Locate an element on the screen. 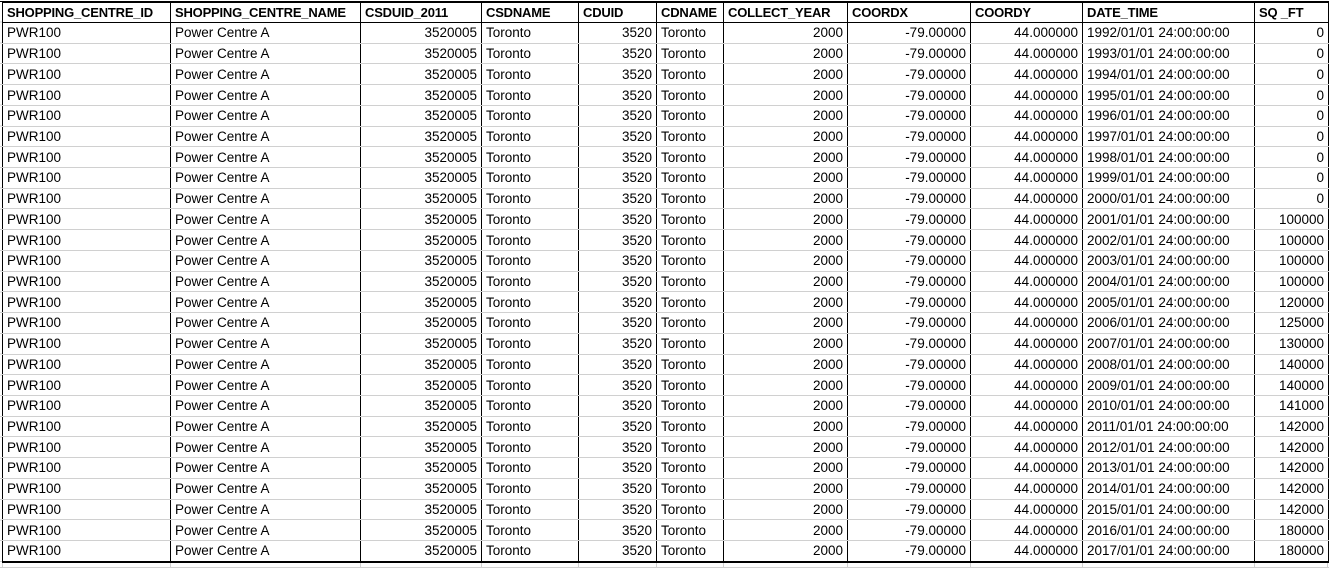  cell-date-time: 1992/01/01 24:00:00:00 is located at coordinates (1168, 33).